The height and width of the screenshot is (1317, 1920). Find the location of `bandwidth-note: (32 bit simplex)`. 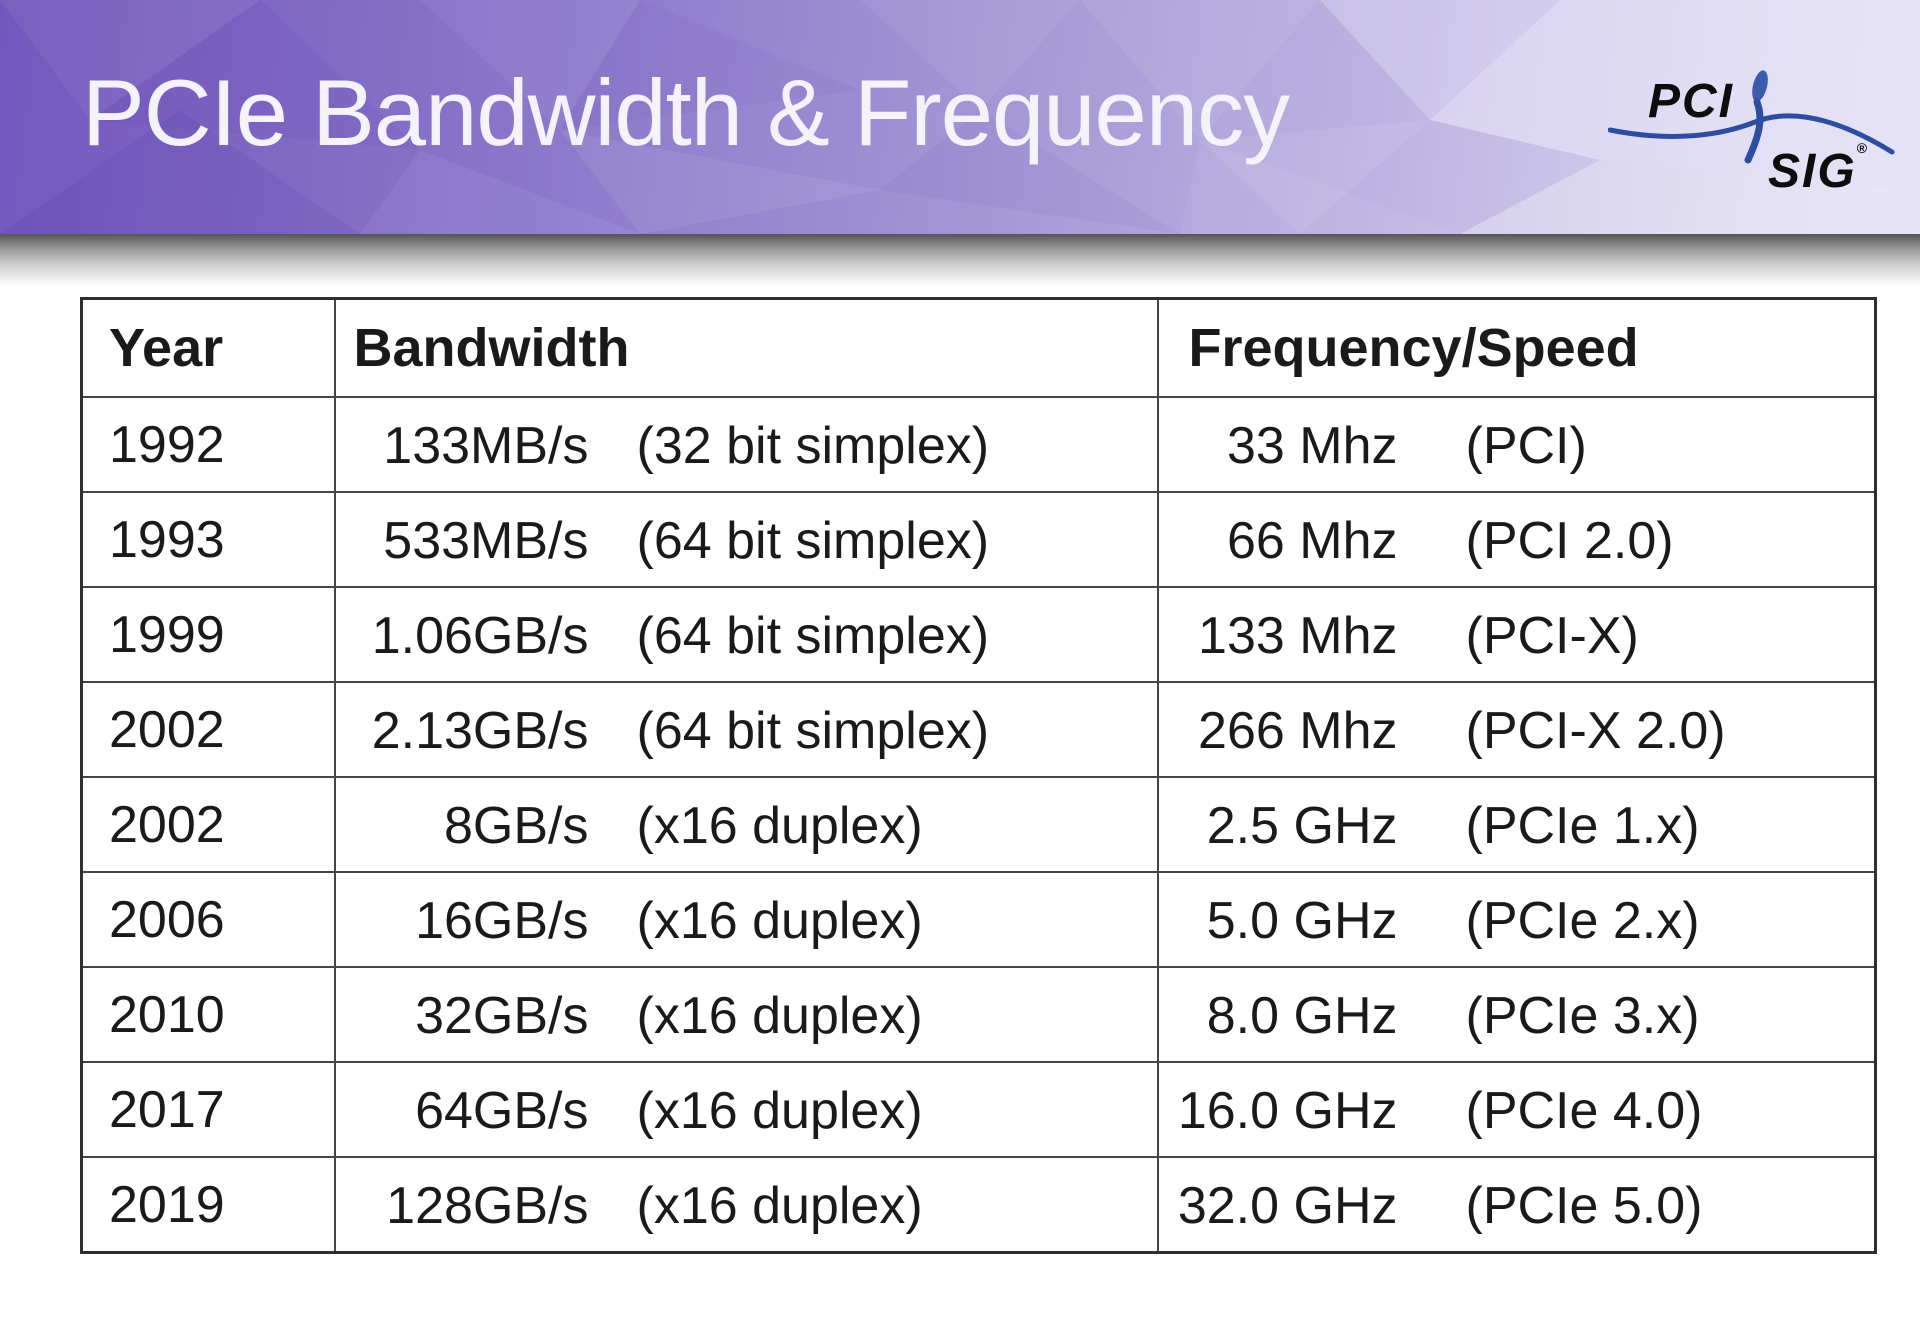

bandwidth-note: (32 bit simplex) is located at coordinates (813, 446).